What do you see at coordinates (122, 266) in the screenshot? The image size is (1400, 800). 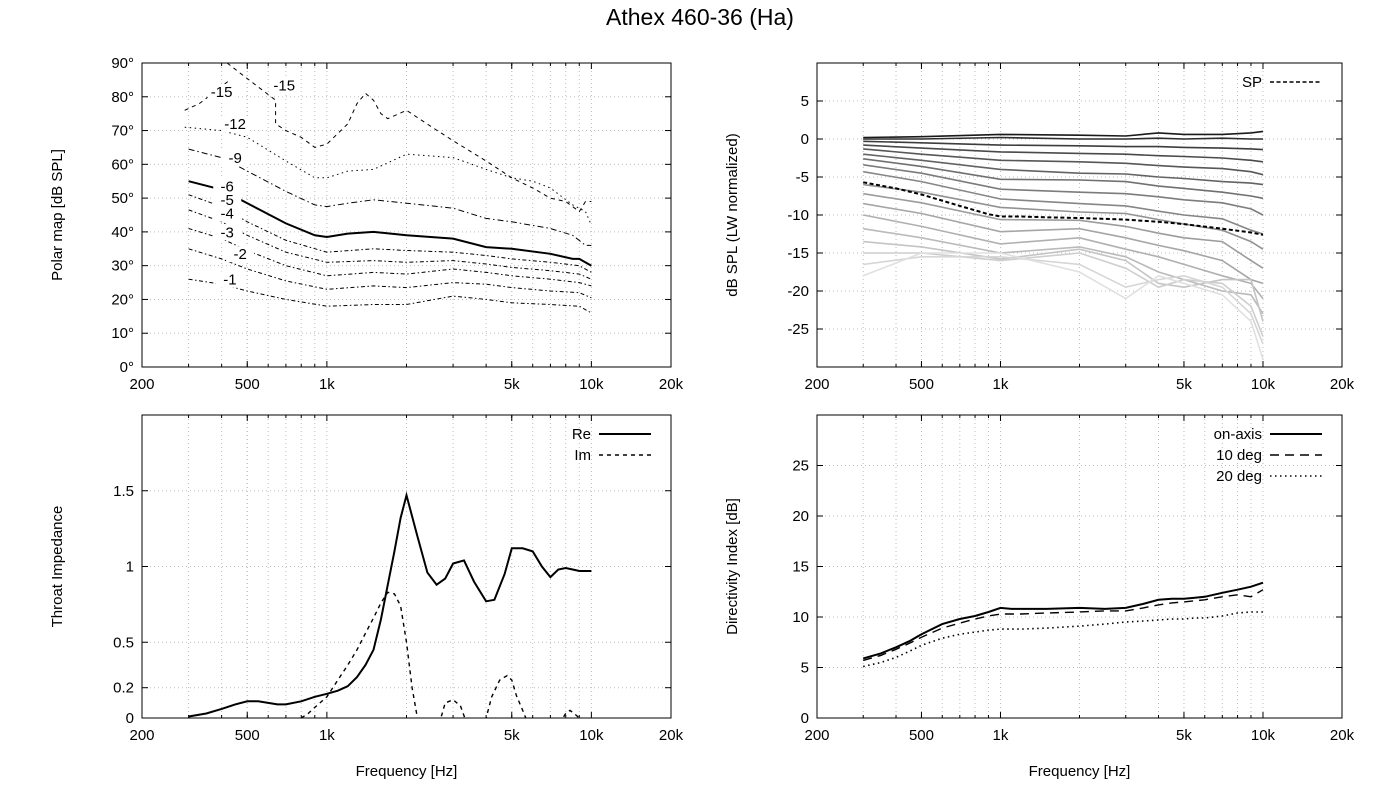 I see `y-tick-label: 30°` at bounding box center [122, 266].